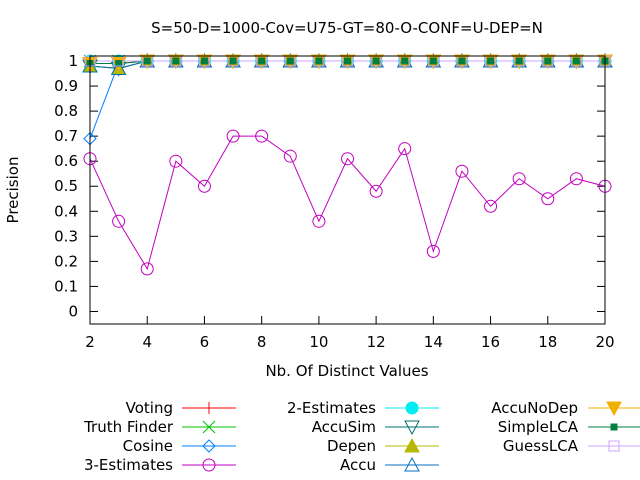 The height and width of the screenshot is (480, 640). I want to click on x-tick-label: 8, so click(262, 342).